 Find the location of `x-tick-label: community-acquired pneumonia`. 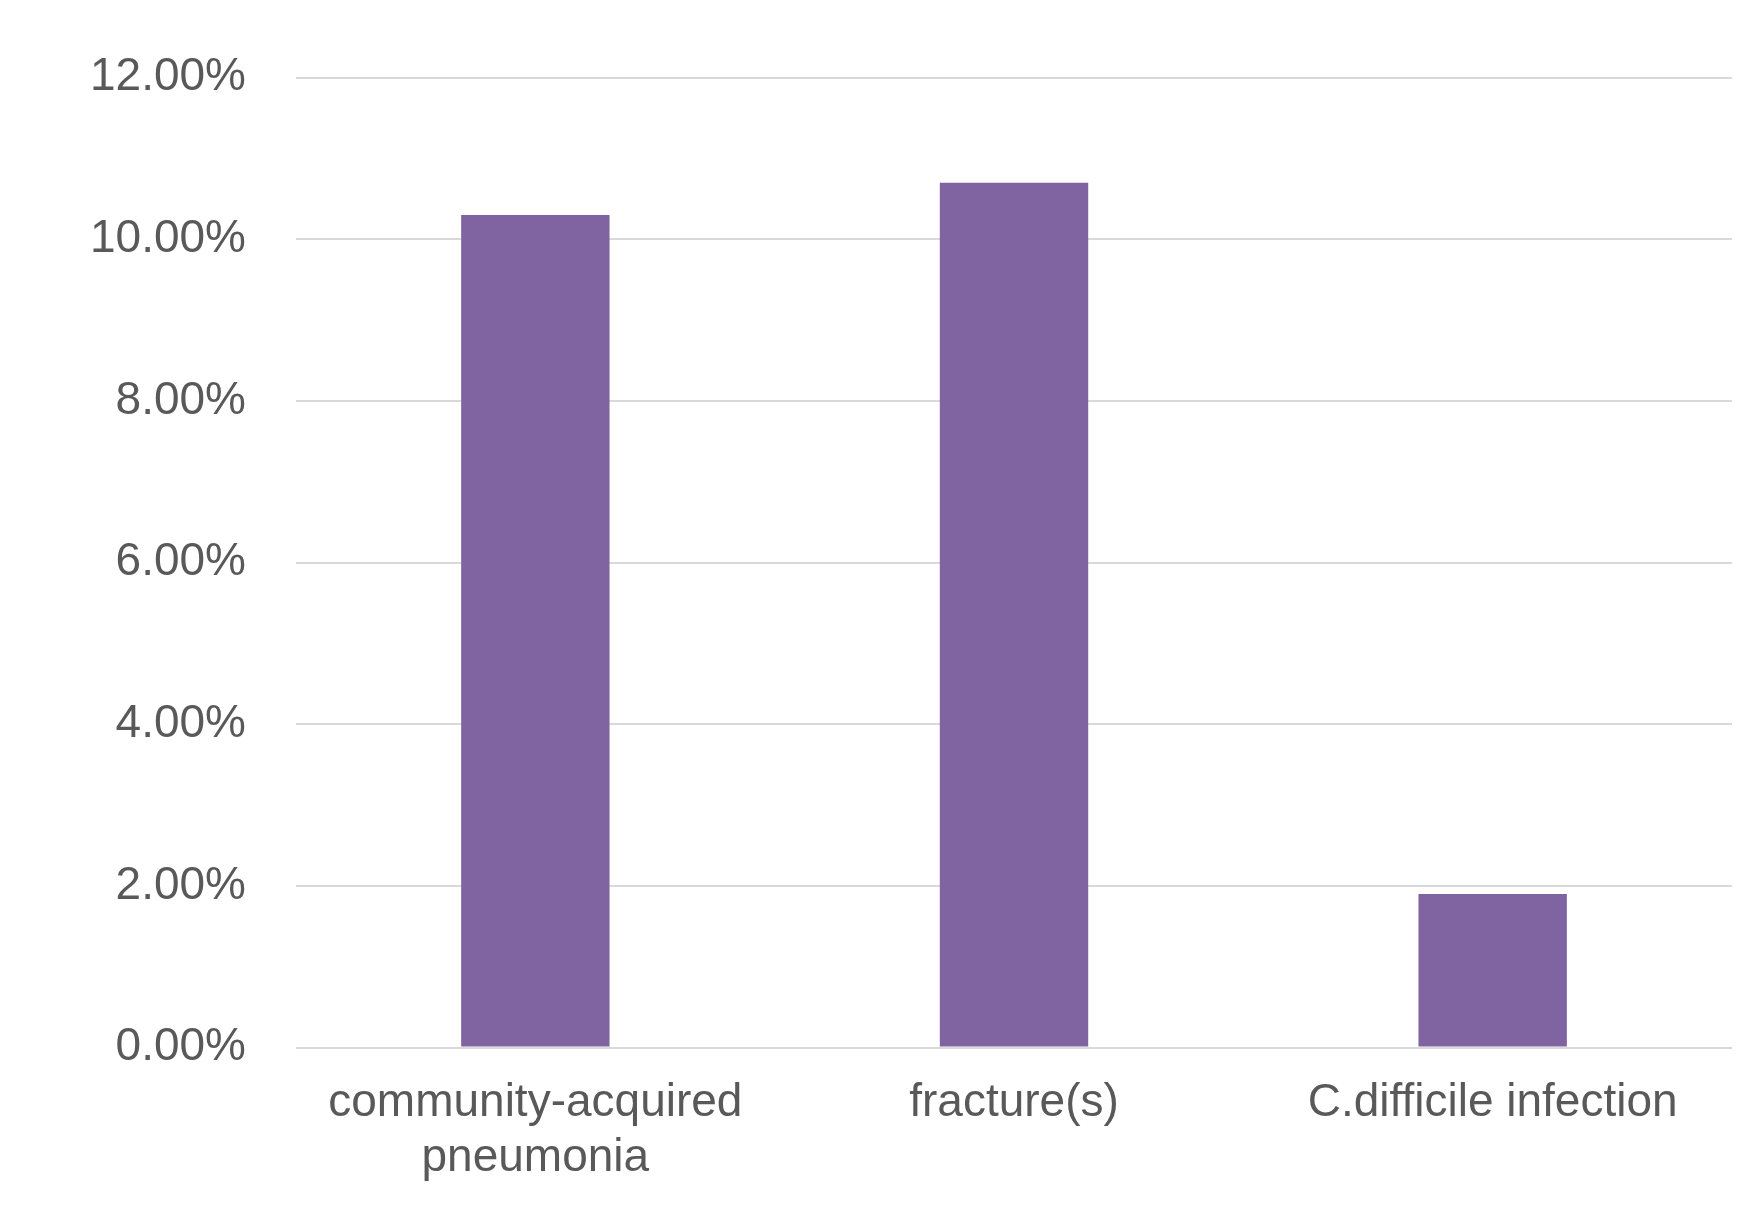

x-tick-label: community-acquired pneumonia is located at coordinates (535, 1127).